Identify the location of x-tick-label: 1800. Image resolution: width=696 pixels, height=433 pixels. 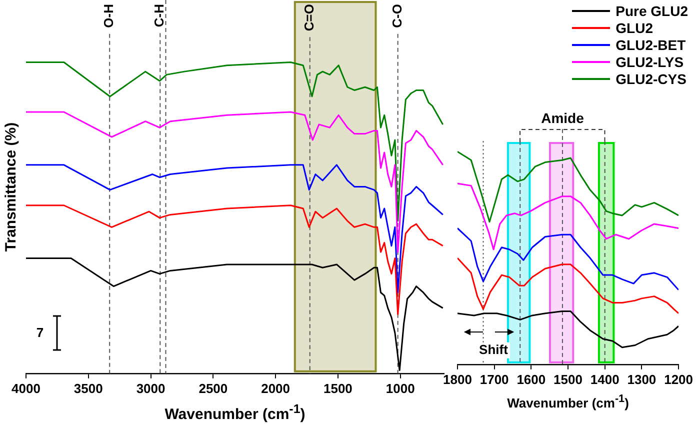
(457, 379).